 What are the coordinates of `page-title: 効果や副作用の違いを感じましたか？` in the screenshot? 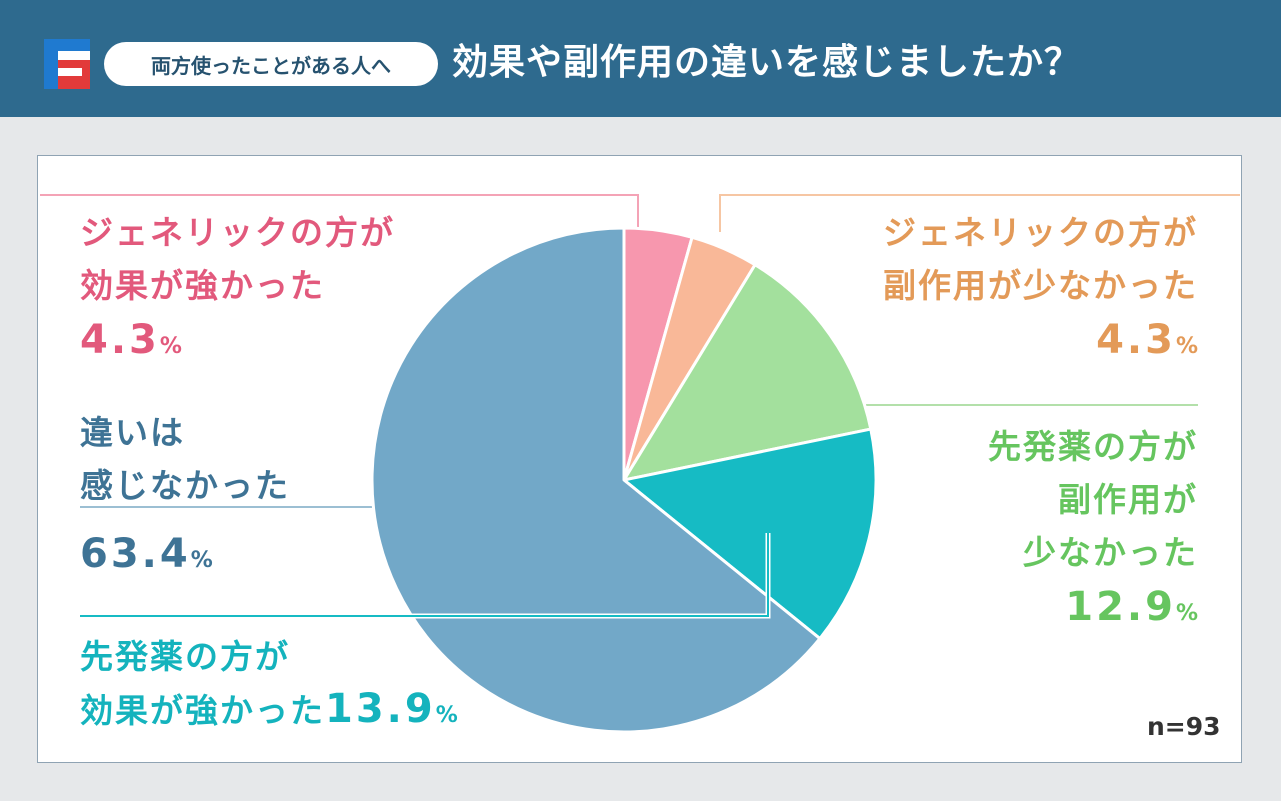 It's located at (767, 62).